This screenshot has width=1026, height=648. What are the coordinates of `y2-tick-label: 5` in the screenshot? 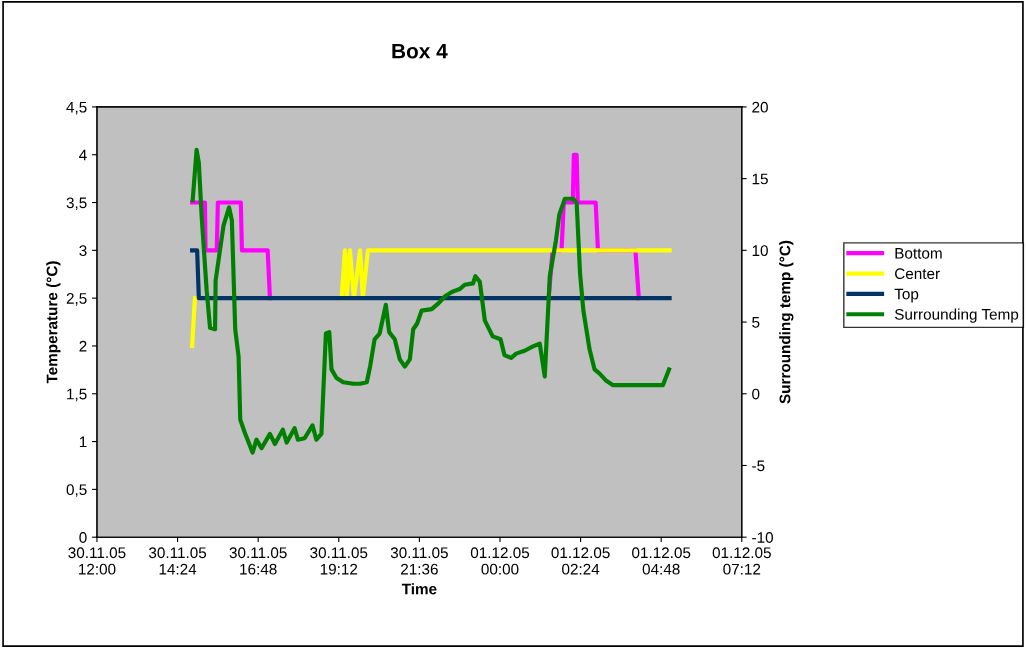 It's located at (756, 322).